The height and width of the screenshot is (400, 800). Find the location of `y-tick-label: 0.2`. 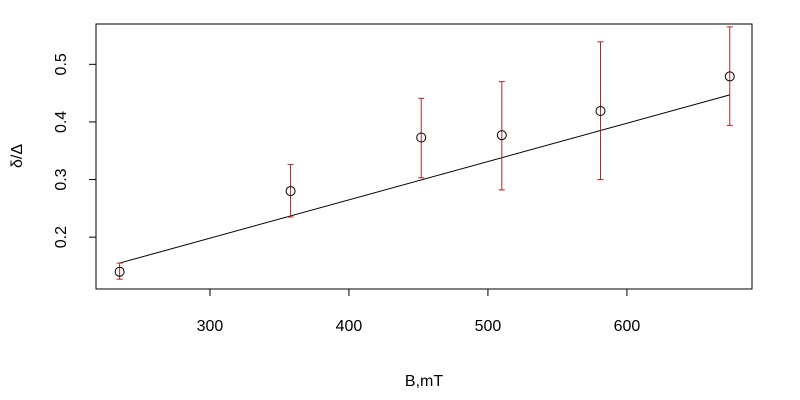

y-tick-label: 0.2 is located at coordinates (61, 237).